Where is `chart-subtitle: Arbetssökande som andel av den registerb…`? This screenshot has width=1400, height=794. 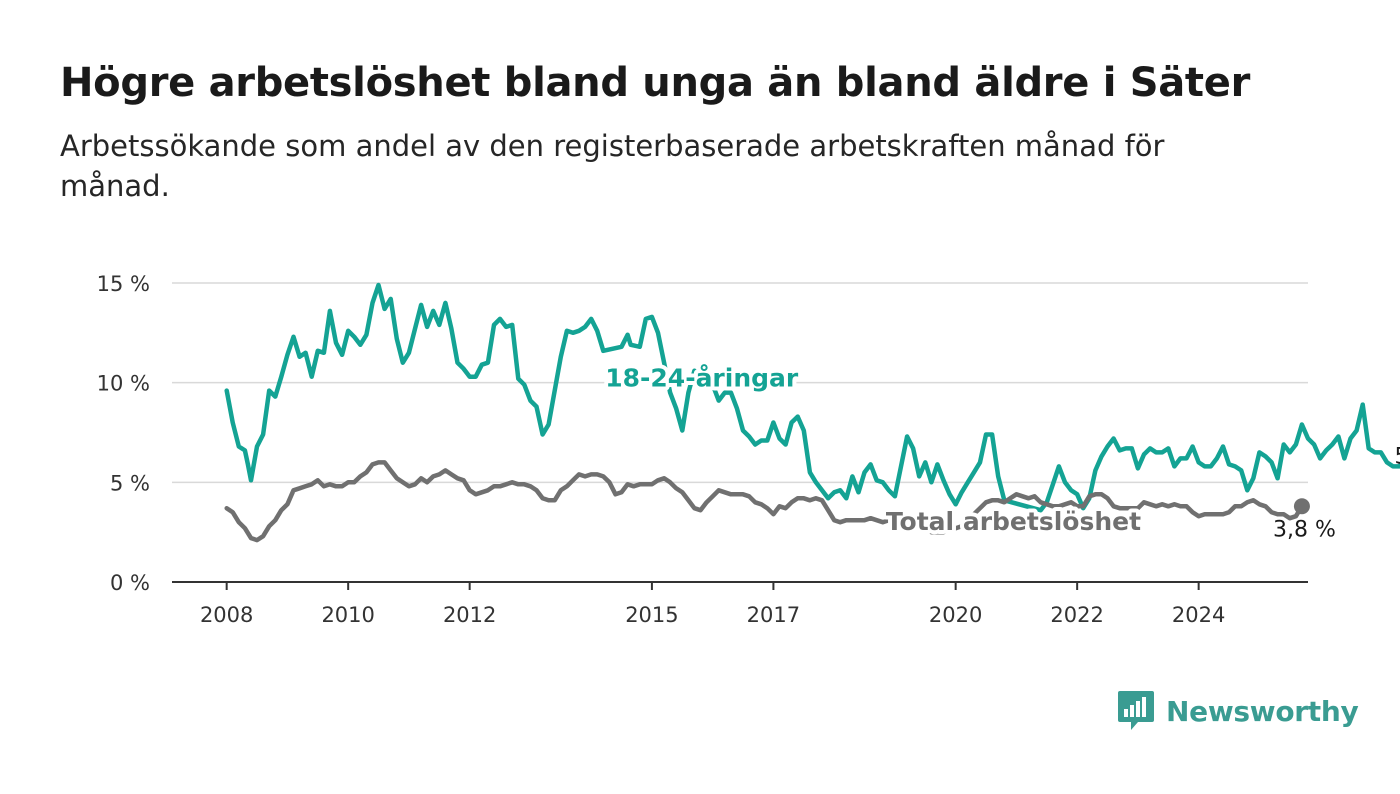
chart-subtitle: Arbetssökande som andel av den registerb… is located at coordinates (612, 166).